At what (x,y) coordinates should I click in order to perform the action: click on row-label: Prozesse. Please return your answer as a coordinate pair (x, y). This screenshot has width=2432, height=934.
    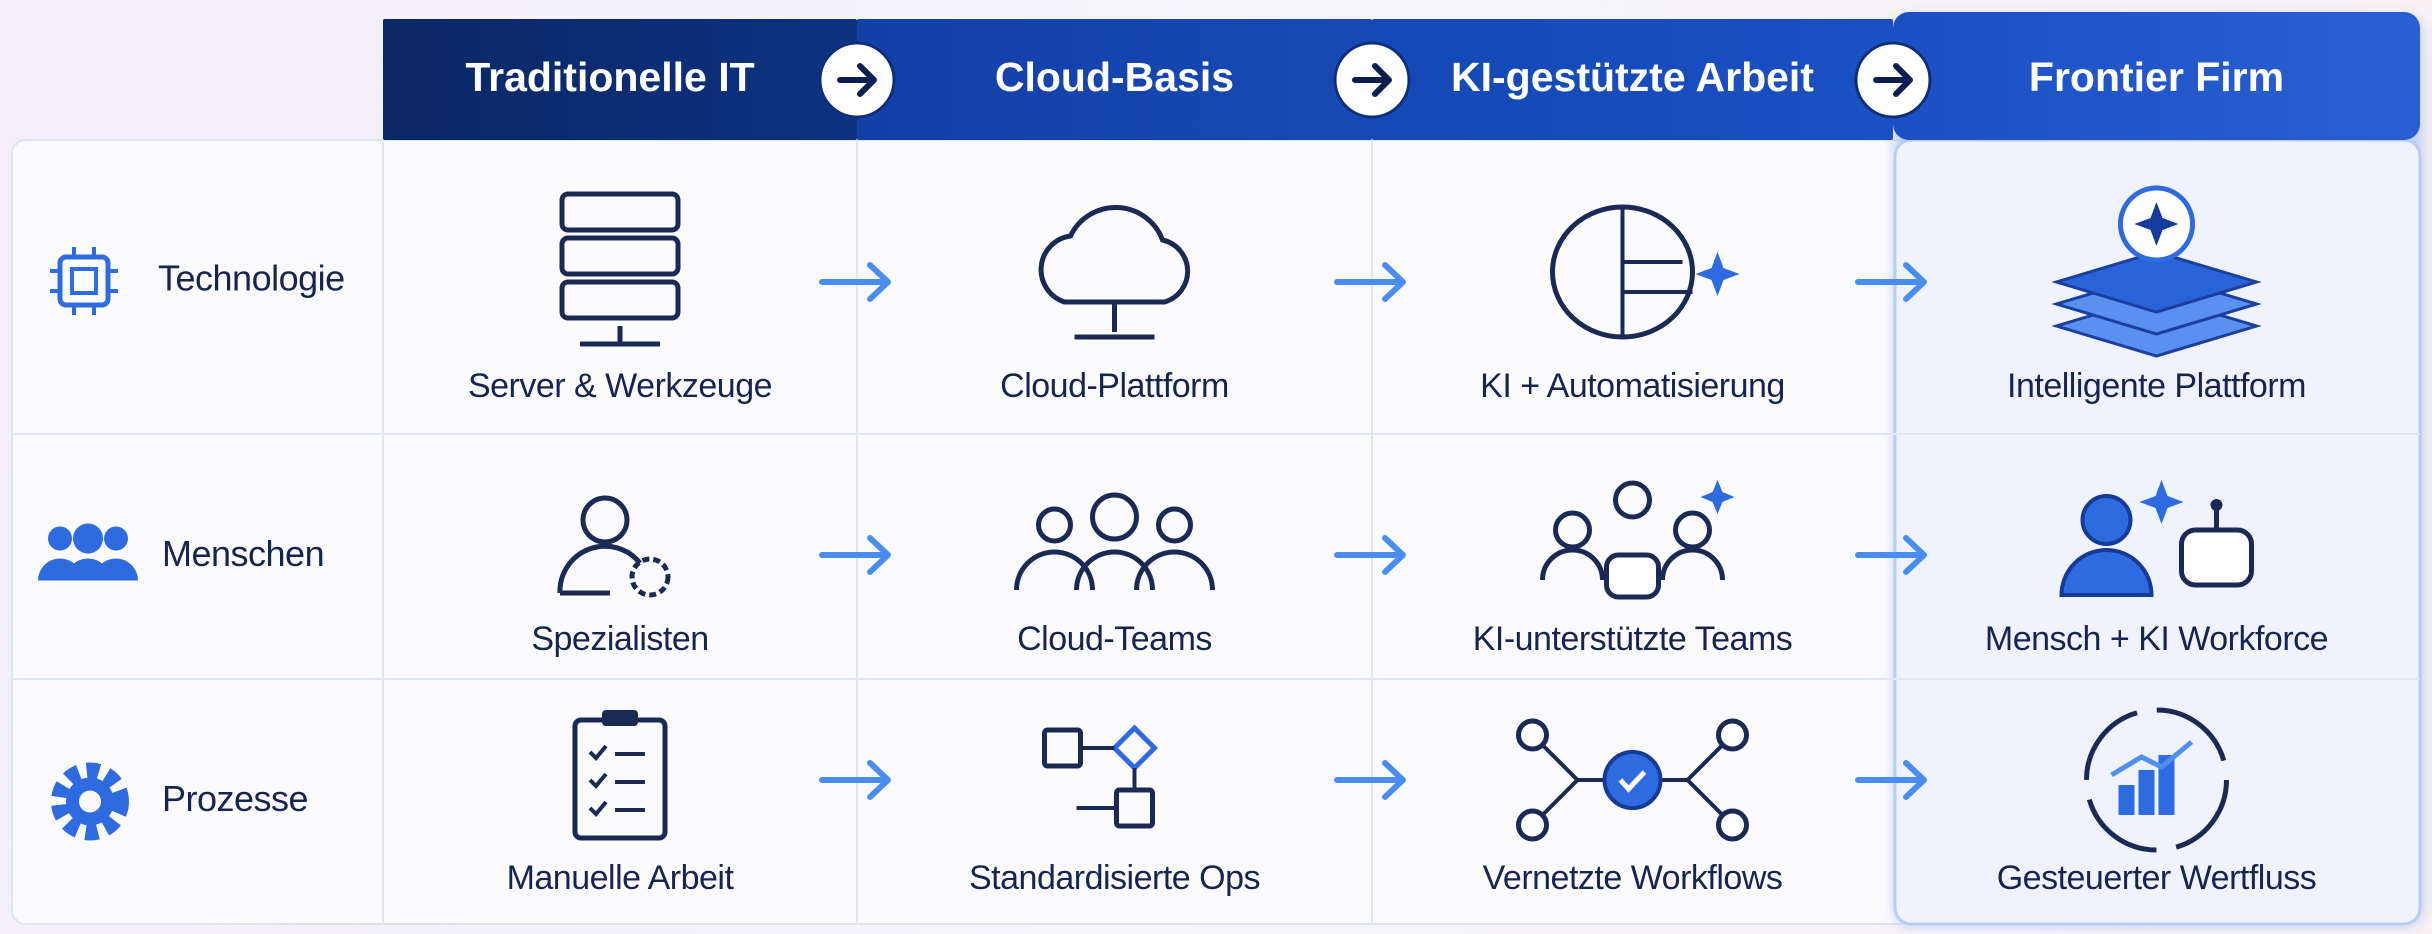
    Looking at the image, I should click on (235, 798).